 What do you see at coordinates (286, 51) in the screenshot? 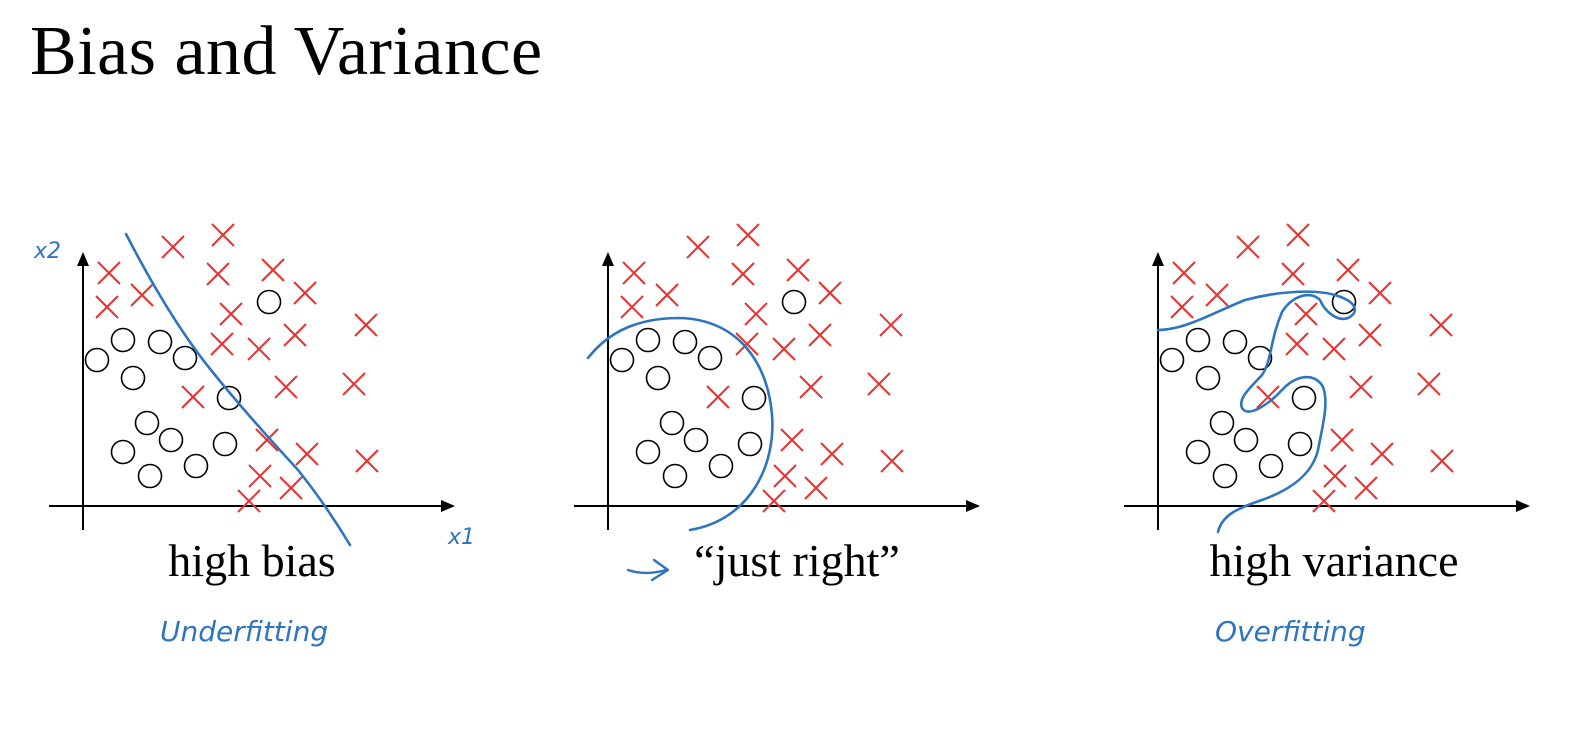
I see `slide-title: Bias and Variance` at bounding box center [286, 51].